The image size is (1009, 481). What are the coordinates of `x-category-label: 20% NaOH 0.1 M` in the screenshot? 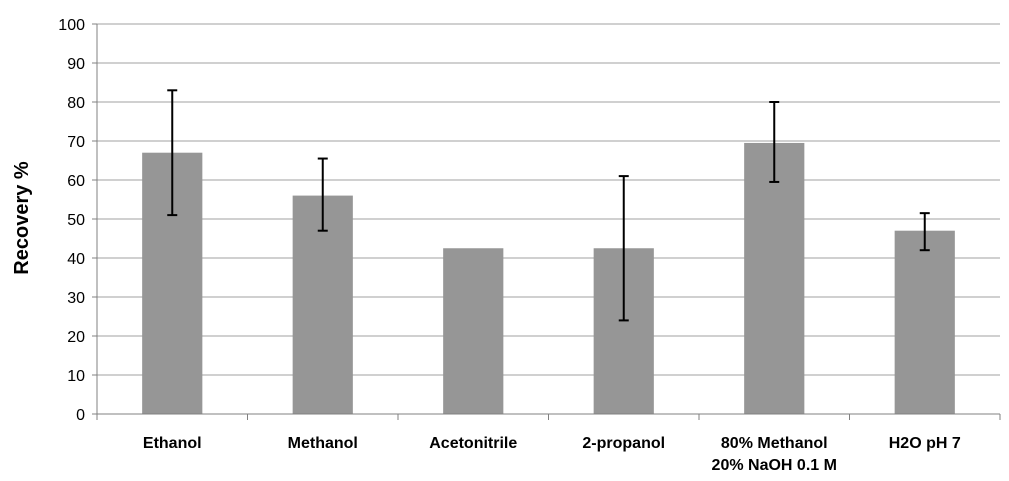 It's located at (774, 465).